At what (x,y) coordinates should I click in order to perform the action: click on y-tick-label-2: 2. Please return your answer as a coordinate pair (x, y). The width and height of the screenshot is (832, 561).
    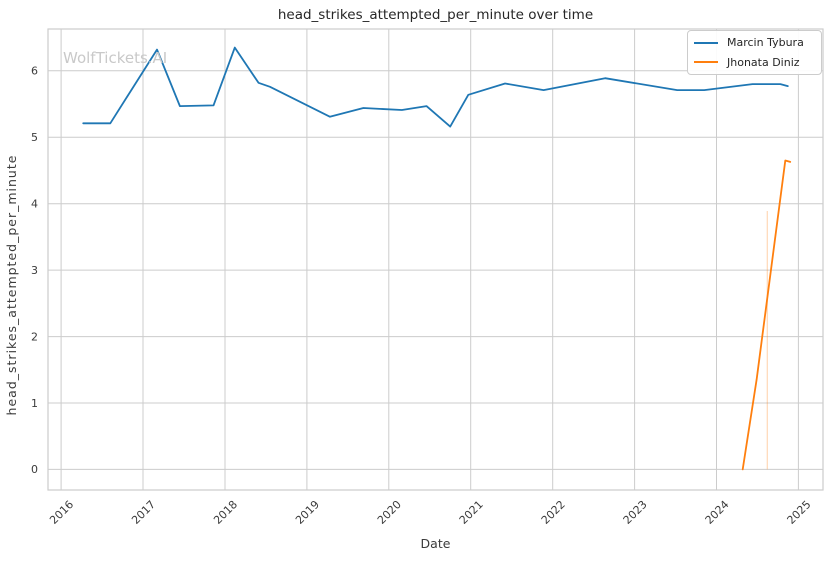
    Looking at the image, I should click on (34, 336).